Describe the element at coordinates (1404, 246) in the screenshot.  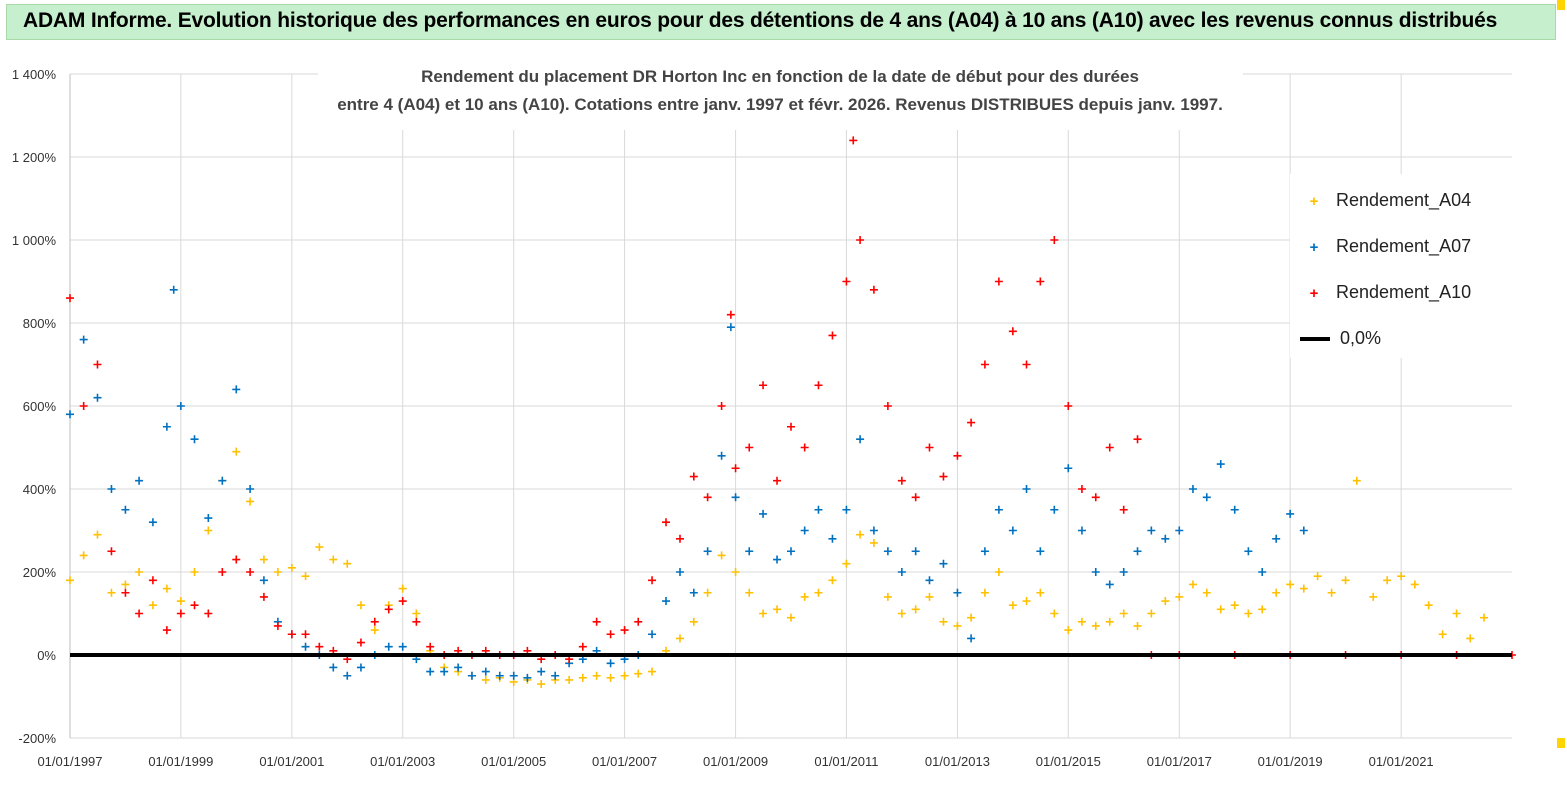
I see `legend-label-a07: Rendement_A07` at that location.